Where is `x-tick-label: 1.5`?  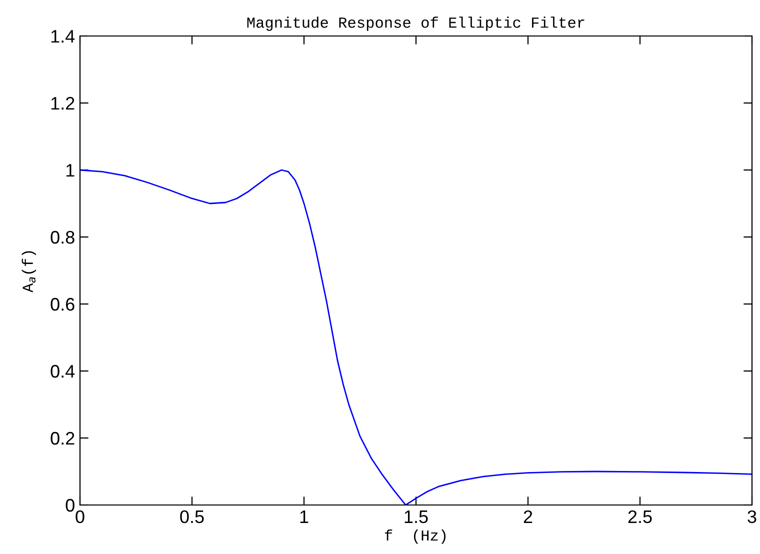
x-tick-label: 1.5 is located at coordinates (416, 517).